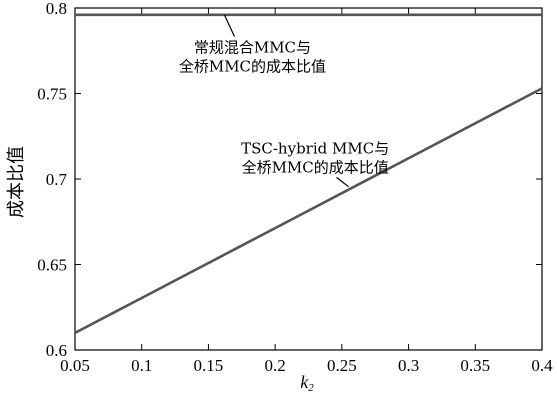  I want to click on x-tick-label: 0.1, so click(141, 365).